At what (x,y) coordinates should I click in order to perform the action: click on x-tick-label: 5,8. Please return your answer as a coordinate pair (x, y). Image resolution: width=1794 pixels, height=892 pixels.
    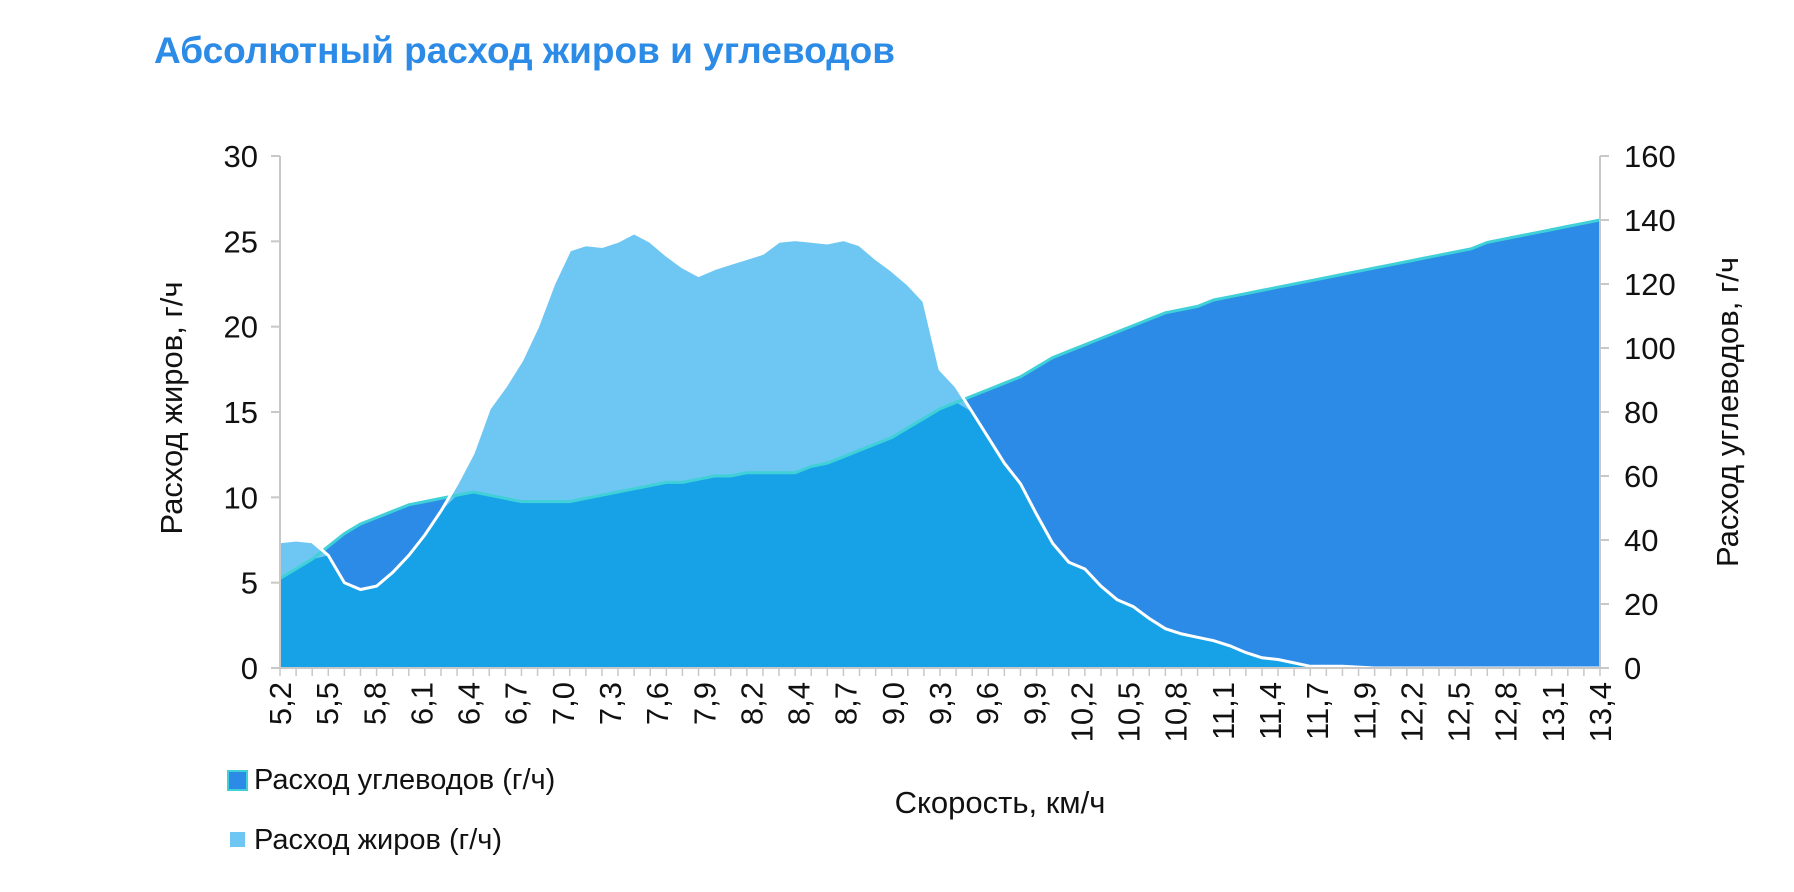
    Looking at the image, I should click on (374, 703).